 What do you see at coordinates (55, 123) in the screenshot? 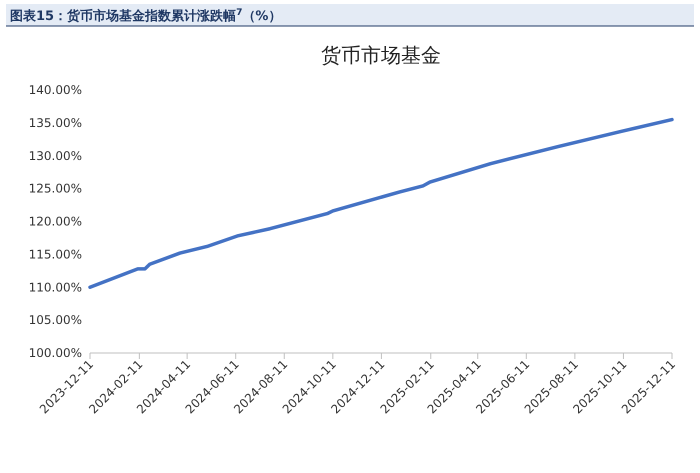
I see `y-tick-label: 135.00%` at bounding box center [55, 123].